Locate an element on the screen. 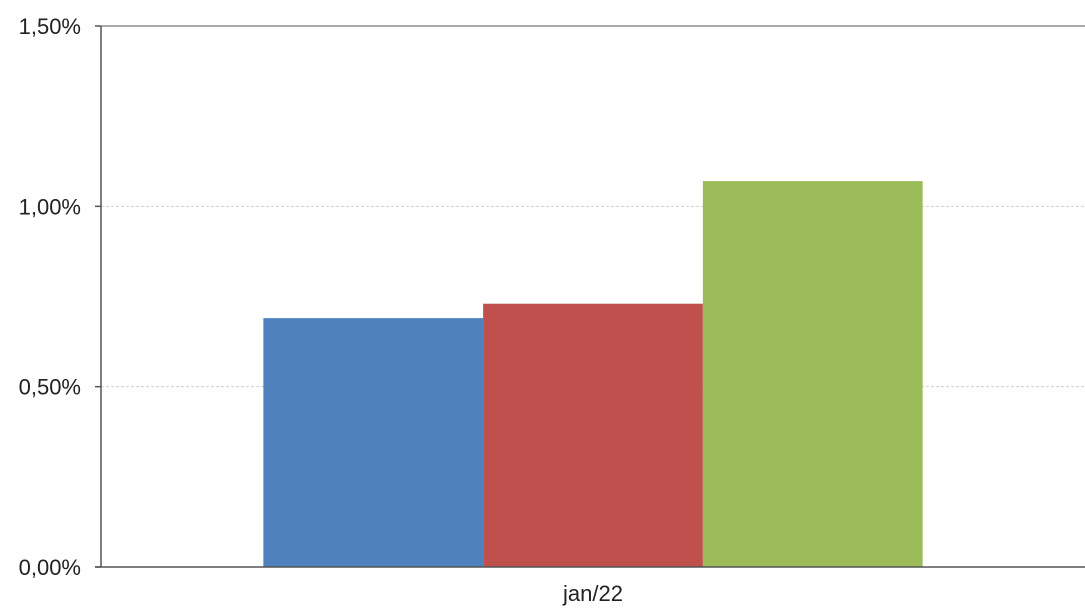  x-category-label: jan/22 is located at coordinates (592, 593).